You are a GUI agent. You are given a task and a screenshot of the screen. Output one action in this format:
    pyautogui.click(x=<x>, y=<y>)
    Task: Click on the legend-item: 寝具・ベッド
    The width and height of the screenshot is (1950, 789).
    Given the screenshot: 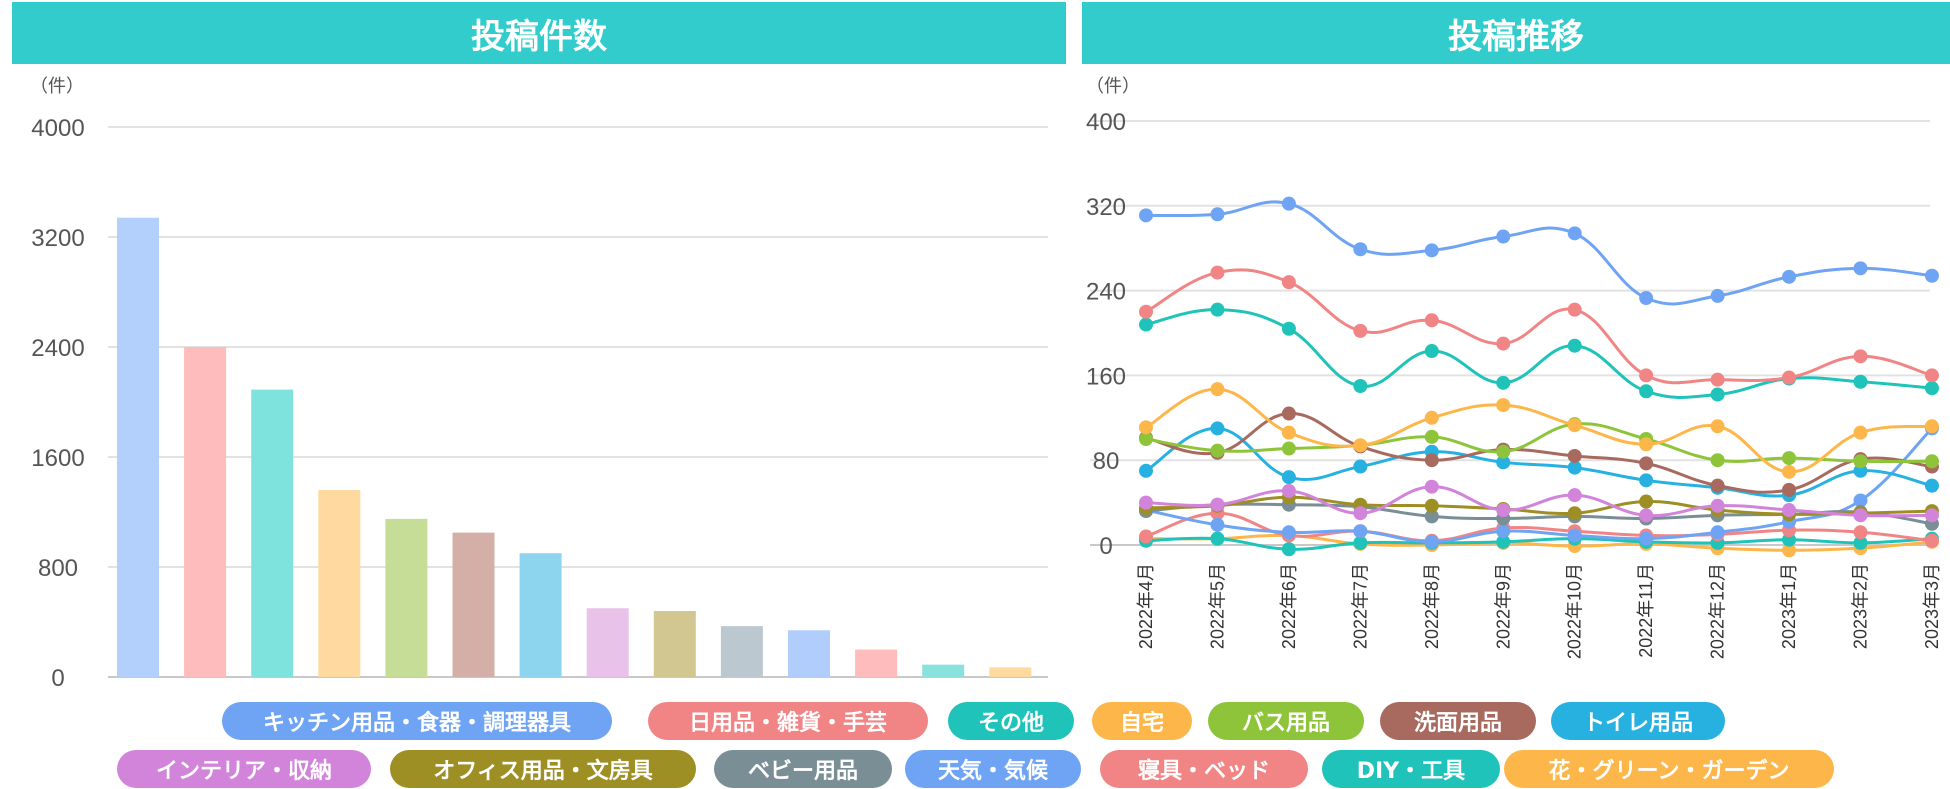 What is the action you would take?
    pyautogui.click(x=1204, y=769)
    